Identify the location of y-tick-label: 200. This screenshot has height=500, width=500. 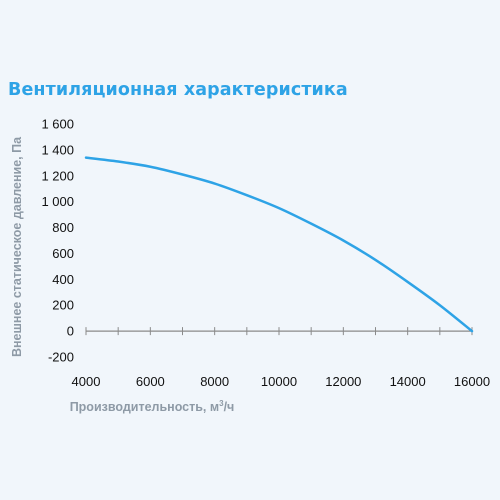
(63, 305).